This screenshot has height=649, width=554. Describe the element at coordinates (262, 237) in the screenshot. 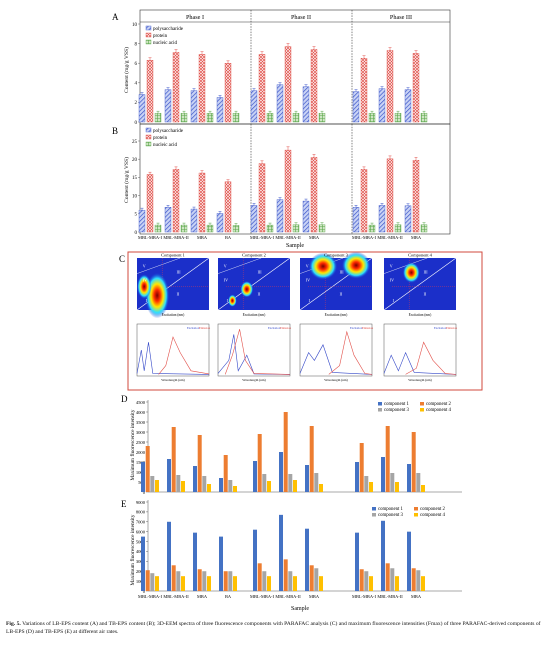

I see `x-tick-label: MBL-MBA-I` at that location.